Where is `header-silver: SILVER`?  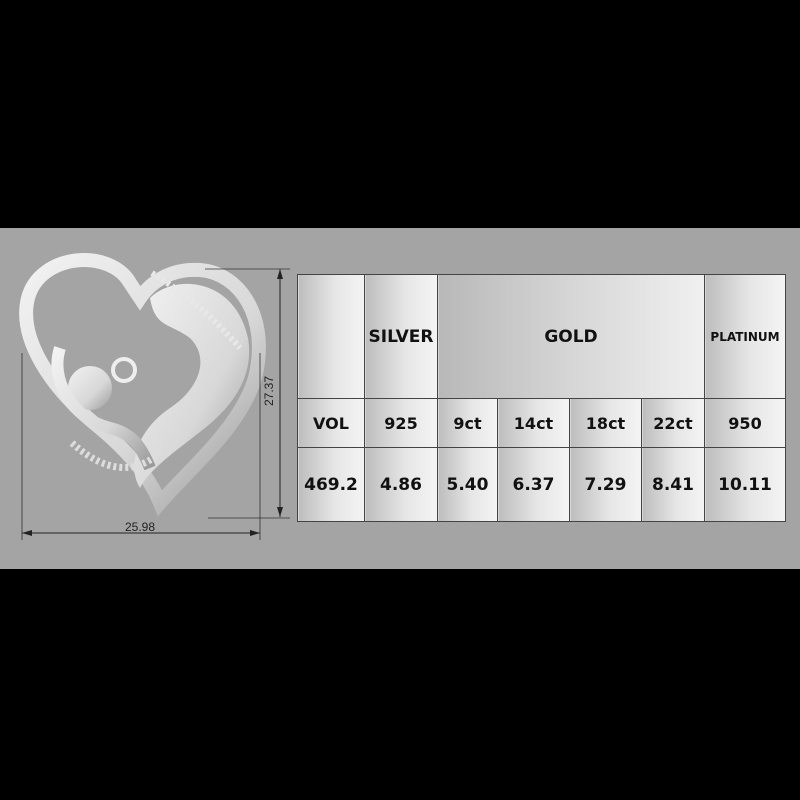
header-silver: SILVER is located at coordinates (401, 336).